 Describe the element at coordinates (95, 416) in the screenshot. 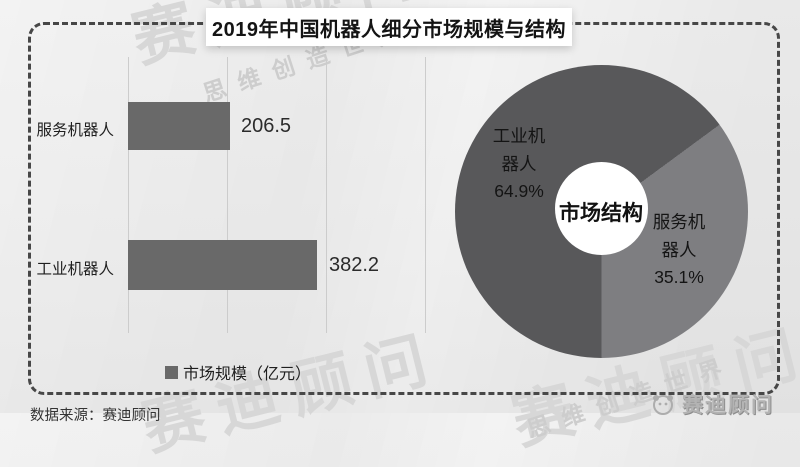

I see `data-source-note: 数据来源：赛迪顾问` at that location.